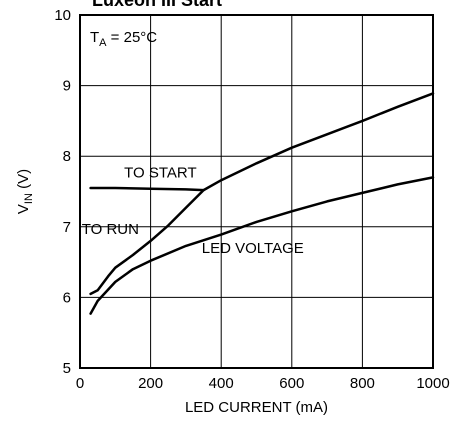 This screenshot has height=423, width=458. I want to click on x-tick-label: 800, so click(362, 383).